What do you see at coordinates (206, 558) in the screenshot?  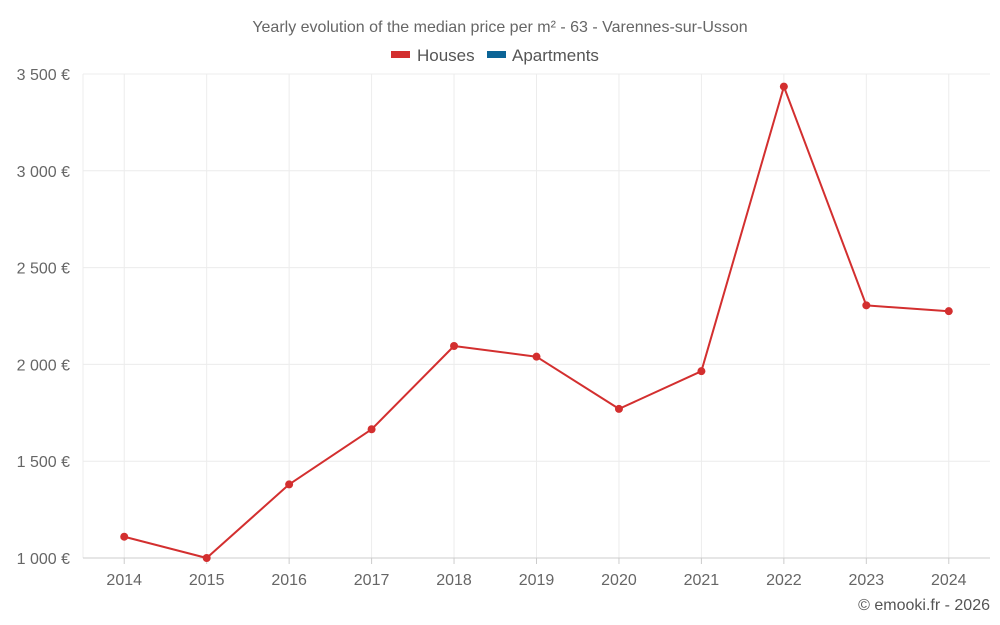 I see `data-point-houses-2015` at bounding box center [206, 558].